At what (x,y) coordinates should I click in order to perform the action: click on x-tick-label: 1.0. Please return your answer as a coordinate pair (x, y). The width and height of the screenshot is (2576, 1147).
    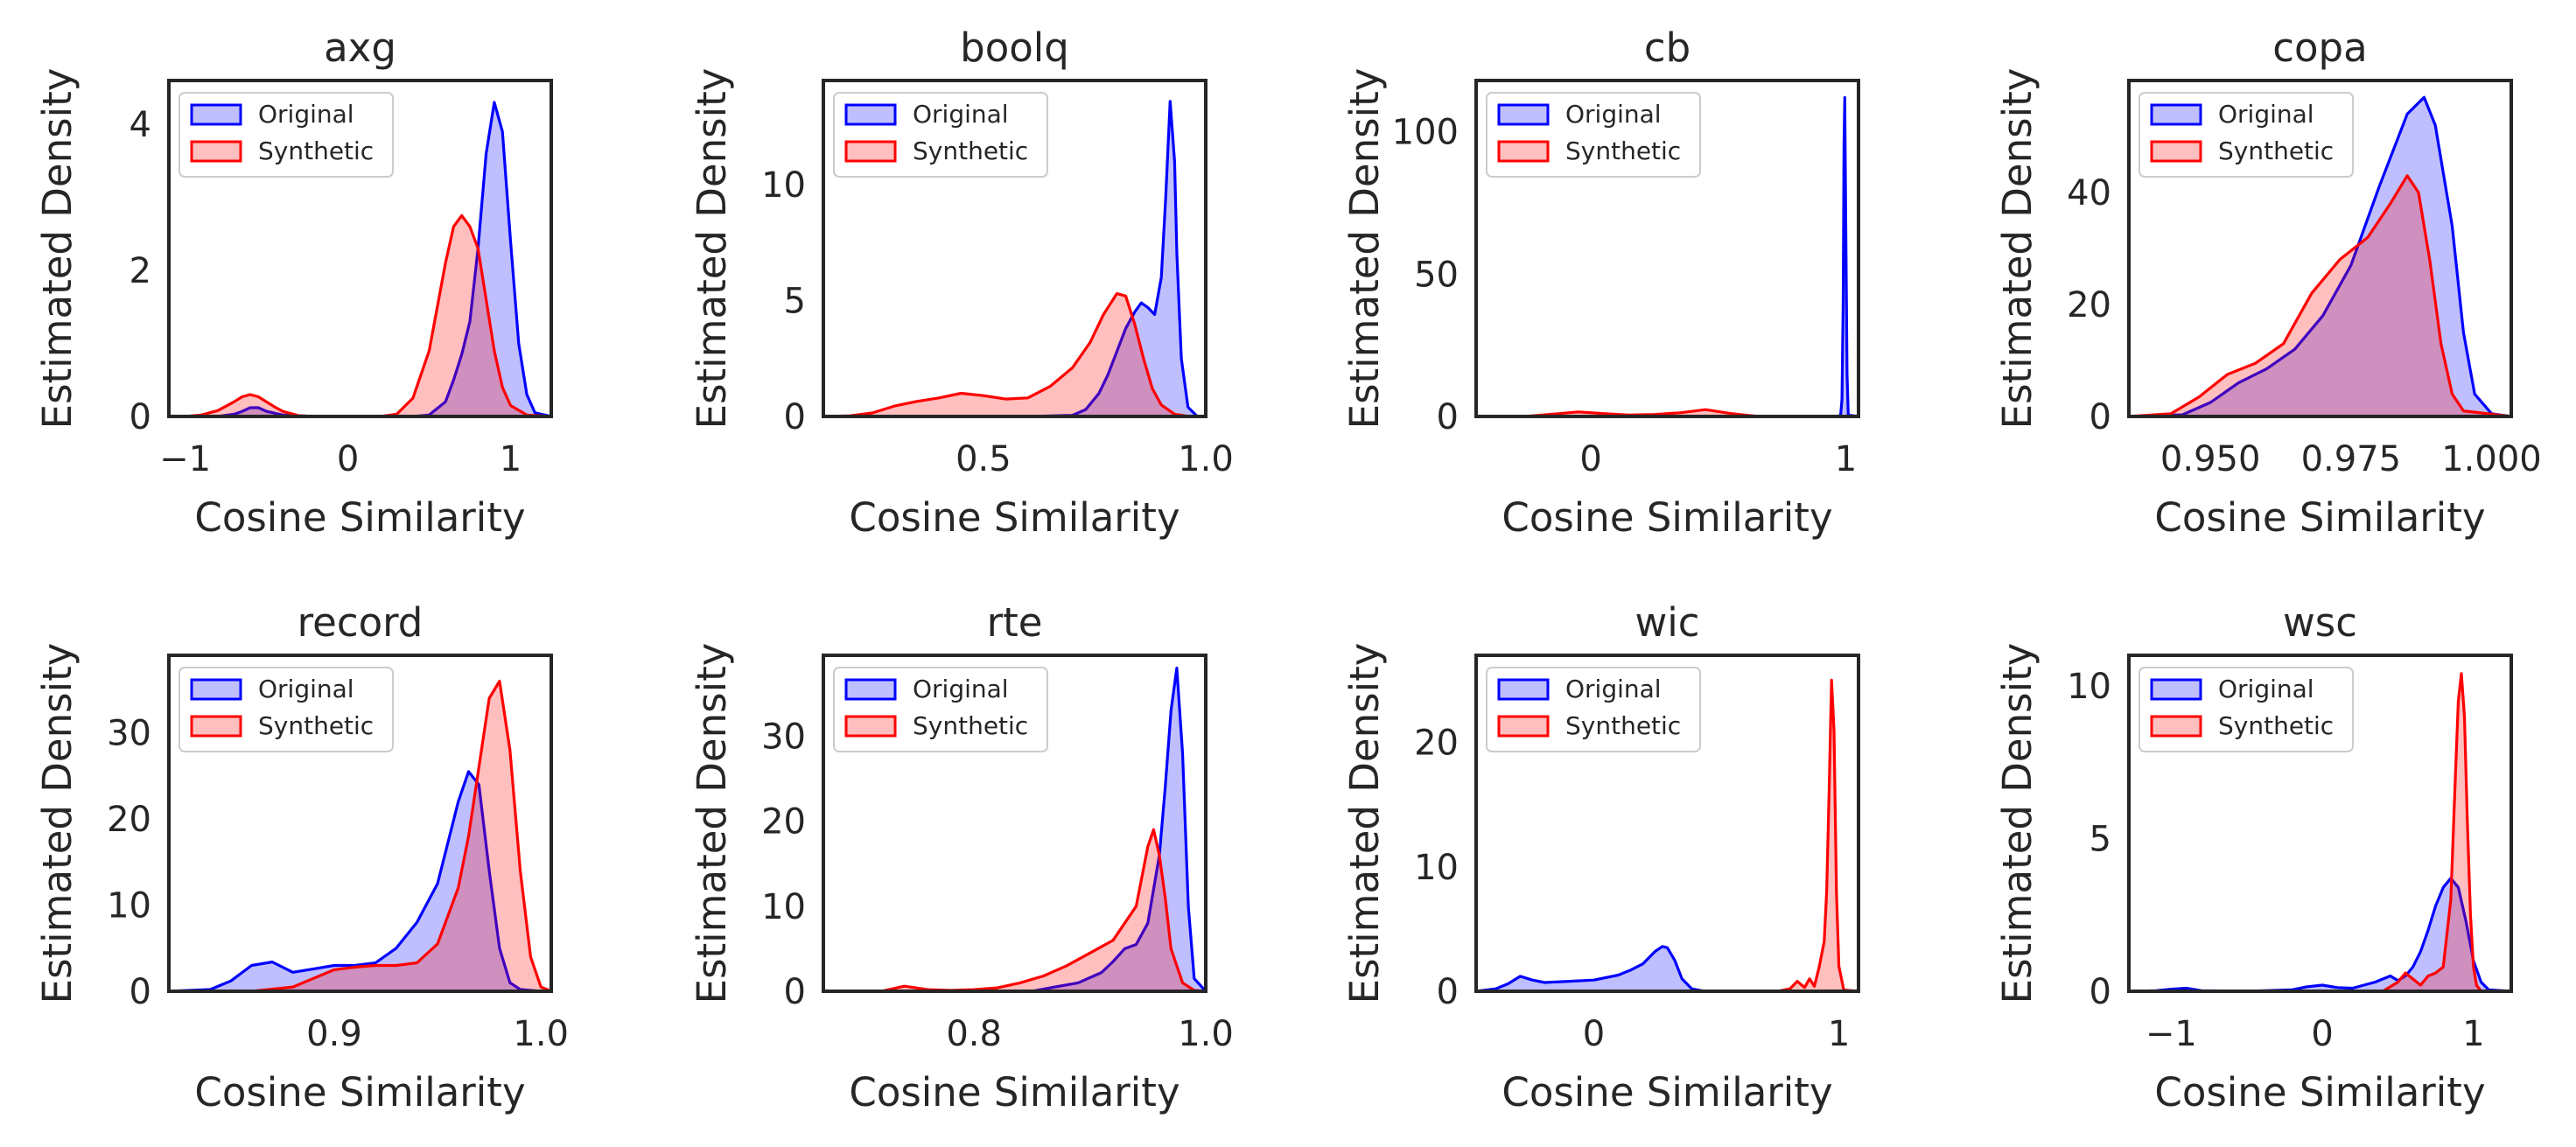
    Looking at the image, I should click on (1206, 1034).